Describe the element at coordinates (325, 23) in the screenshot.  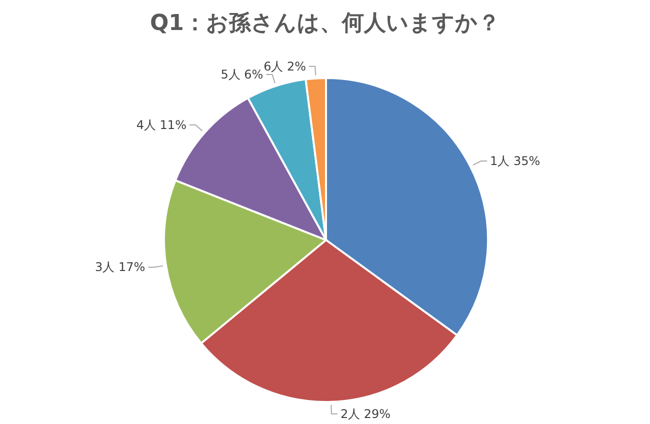
I see `title: Q1：お孫さんは、何人いますか？` at that location.